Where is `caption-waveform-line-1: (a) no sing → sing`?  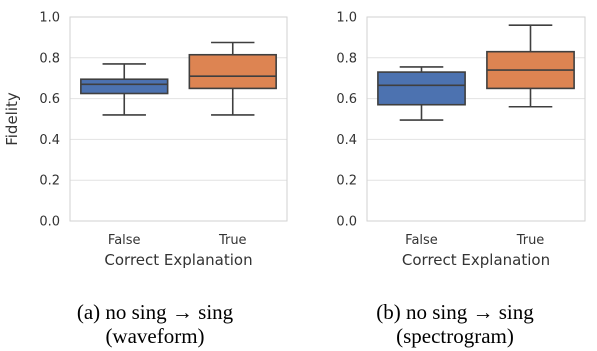 caption-waveform-line-1: (a) no sing → sing is located at coordinates (155, 312).